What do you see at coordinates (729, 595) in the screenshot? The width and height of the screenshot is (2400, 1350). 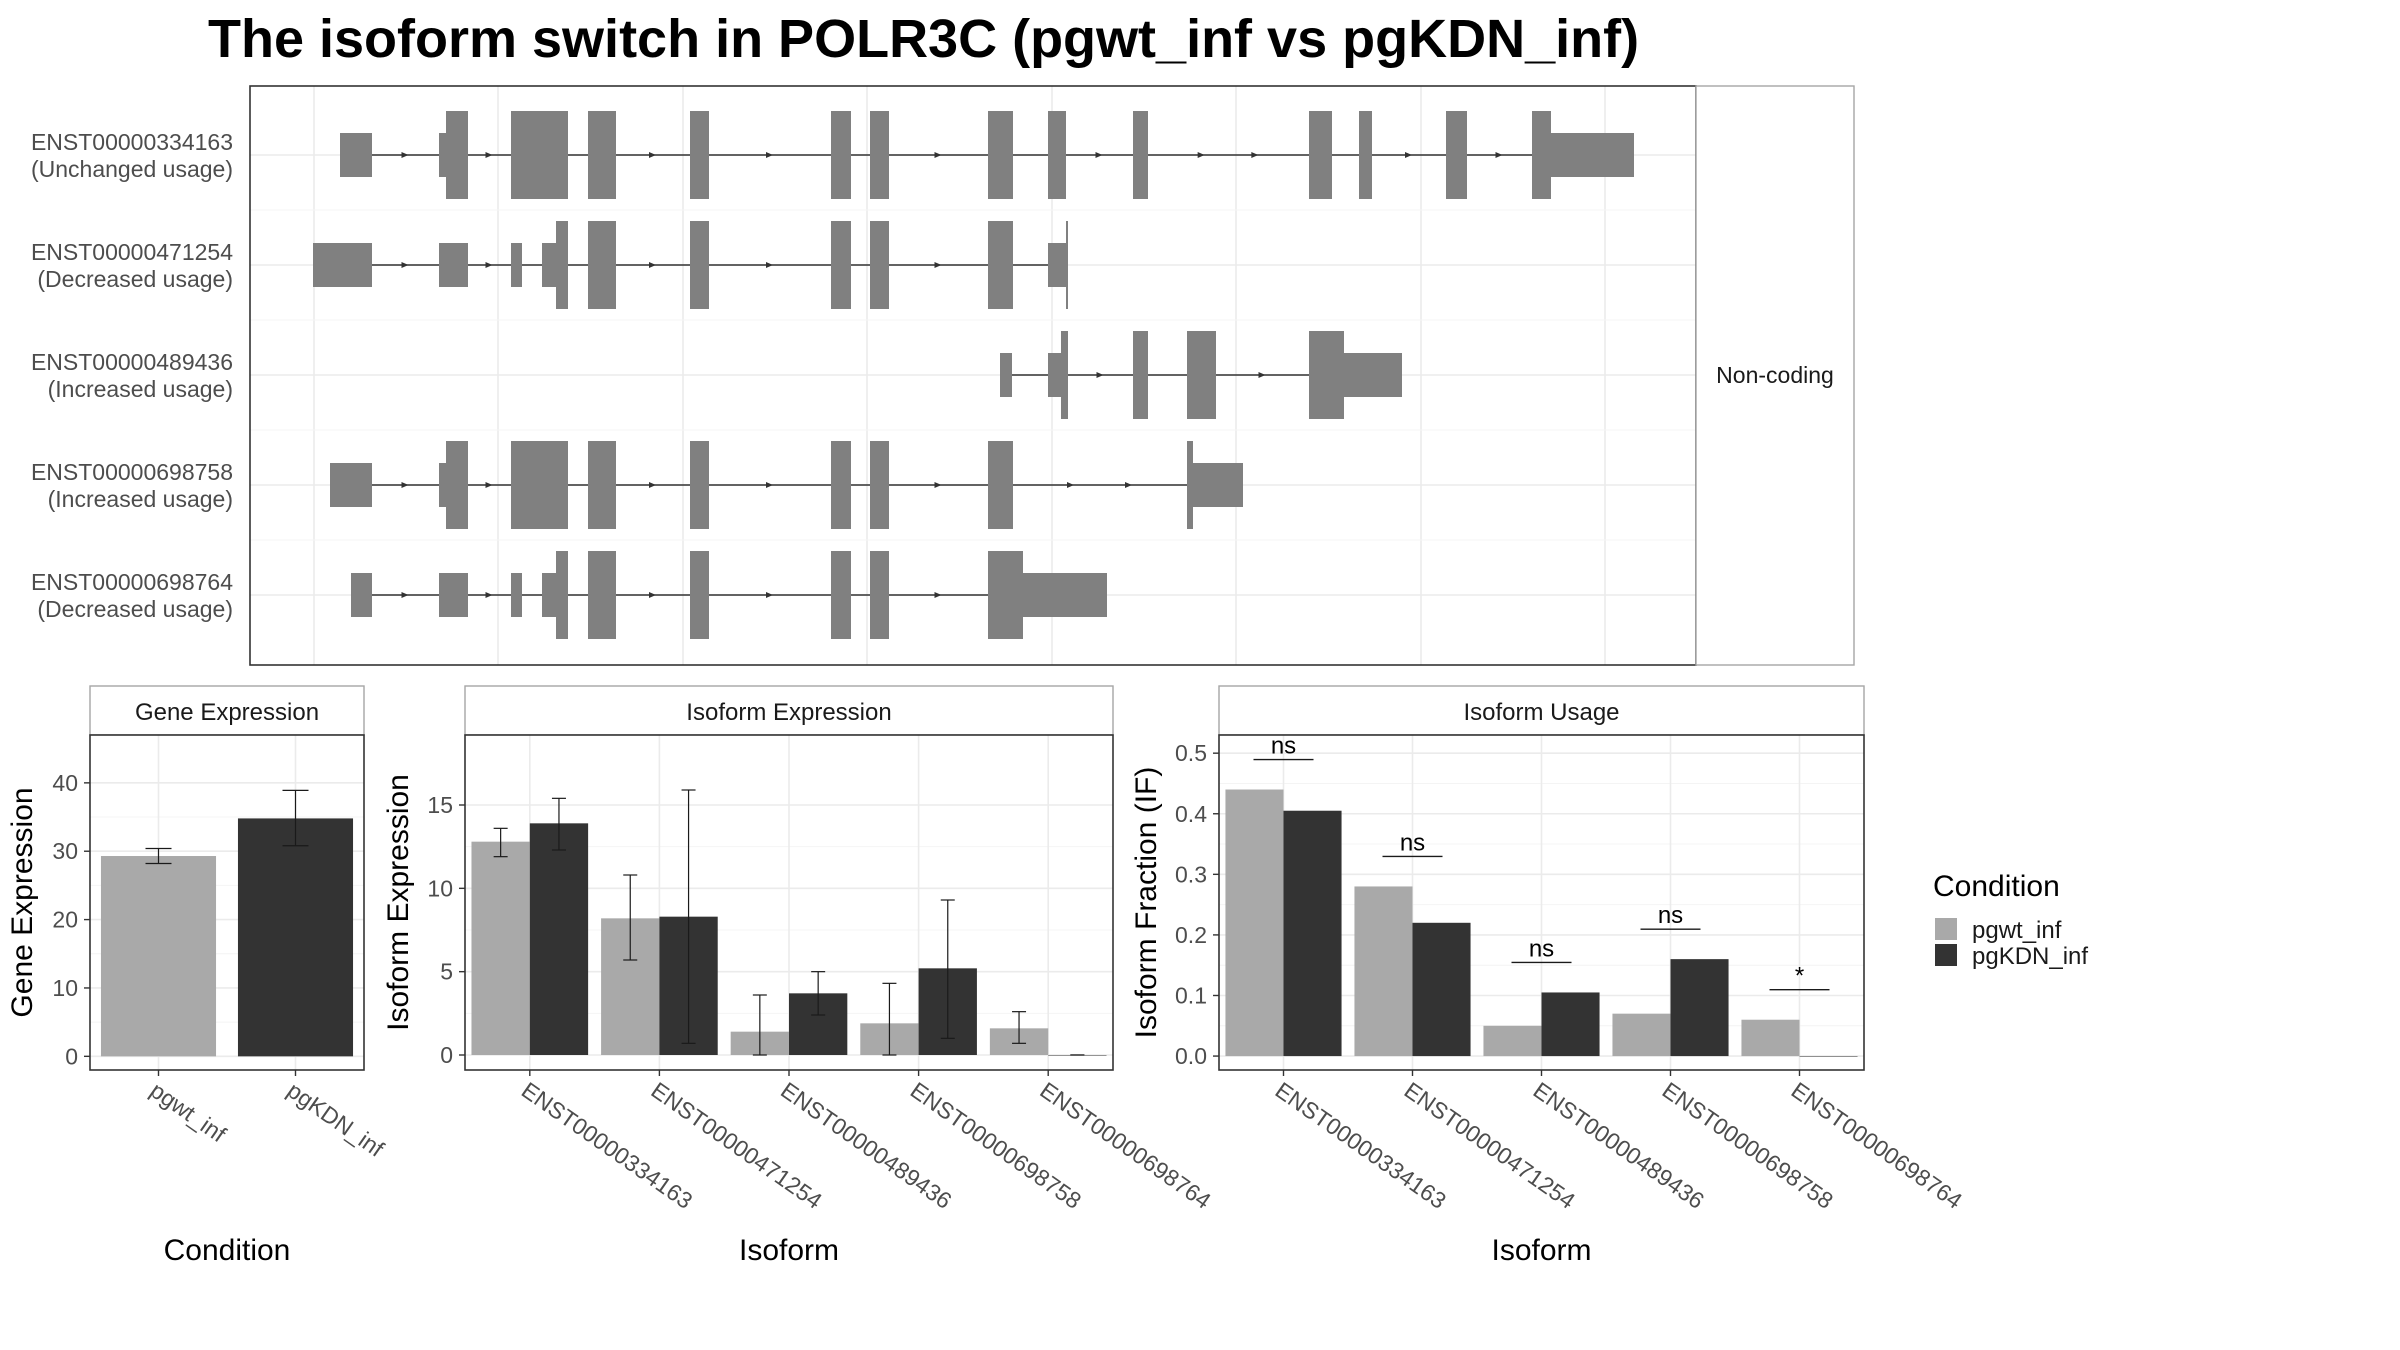 I see `transcript-ENST00000698764` at bounding box center [729, 595].